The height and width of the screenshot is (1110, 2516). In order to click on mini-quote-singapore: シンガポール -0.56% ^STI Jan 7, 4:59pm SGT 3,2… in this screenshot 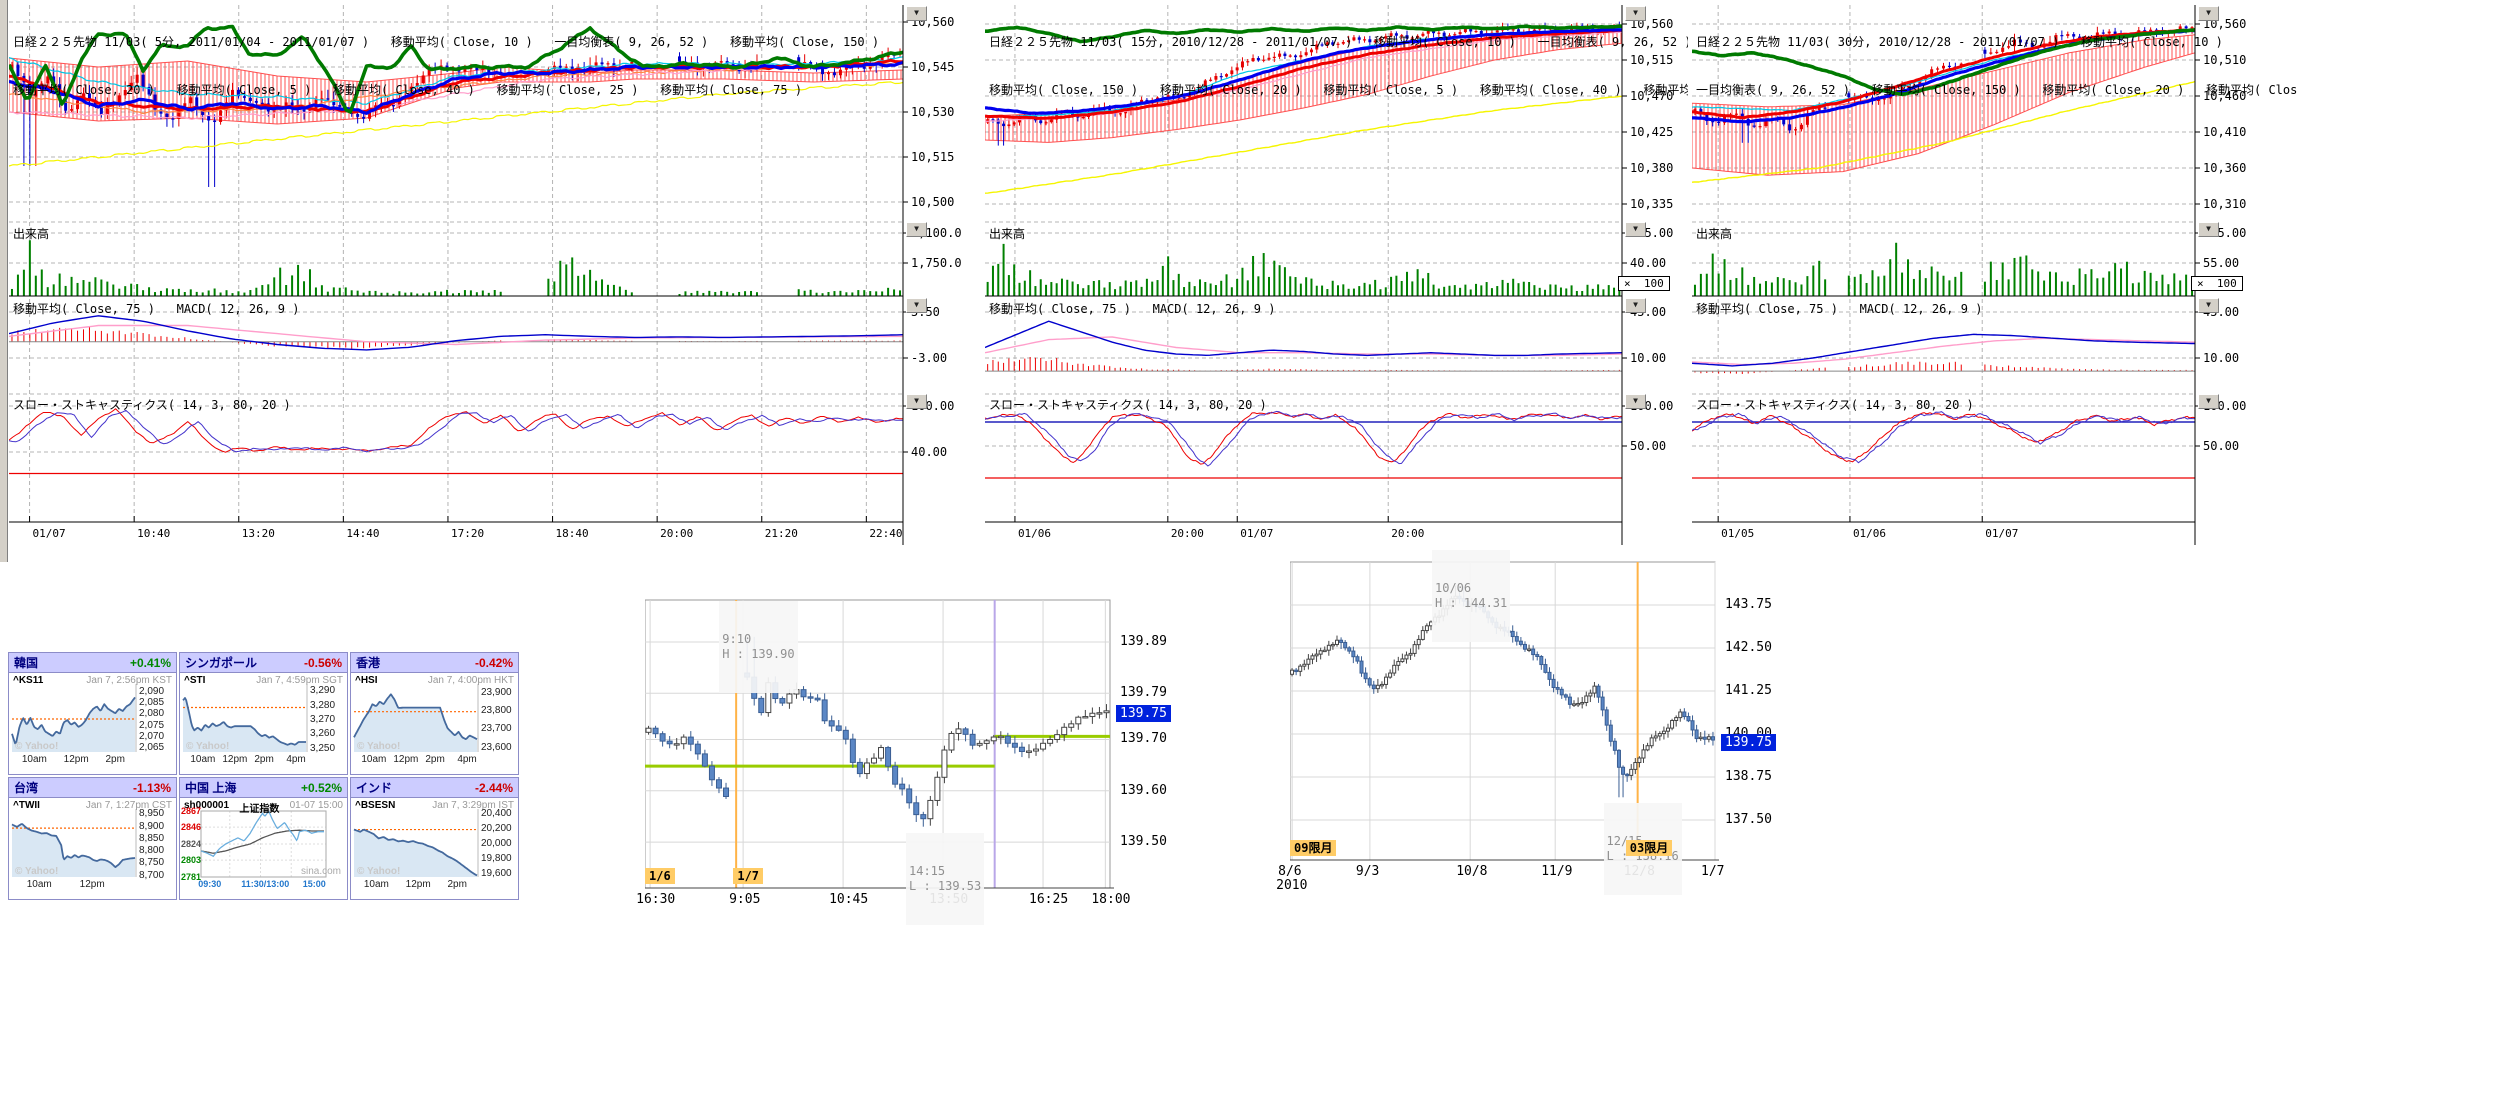, I will do `click(263, 713)`.